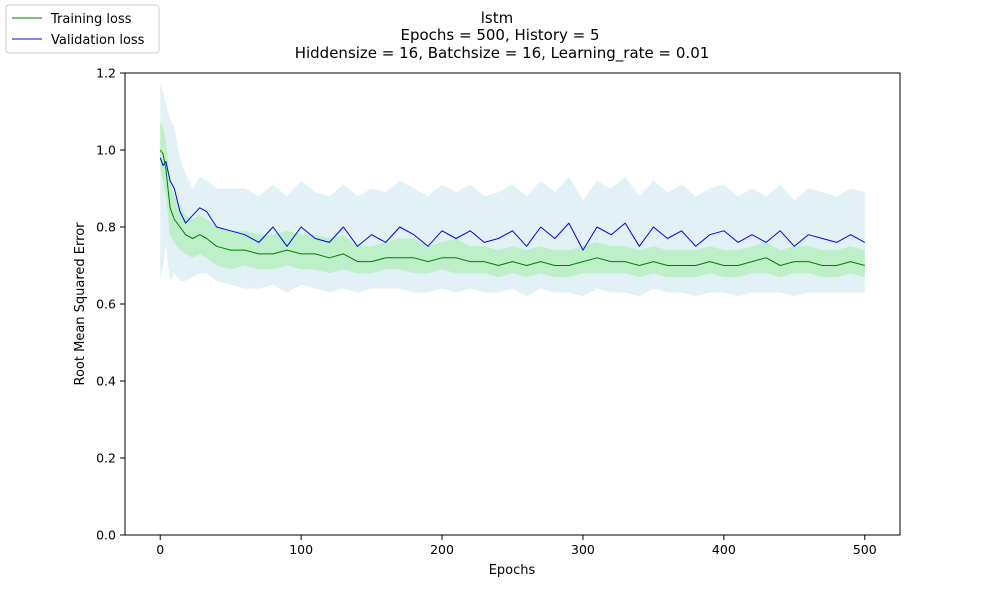 The width and height of the screenshot is (1000, 600). What do you see at coordinates (497, 18) in the screenshot?
I see `chart-title-line-1: lstm` at bounding box center [497, 18].